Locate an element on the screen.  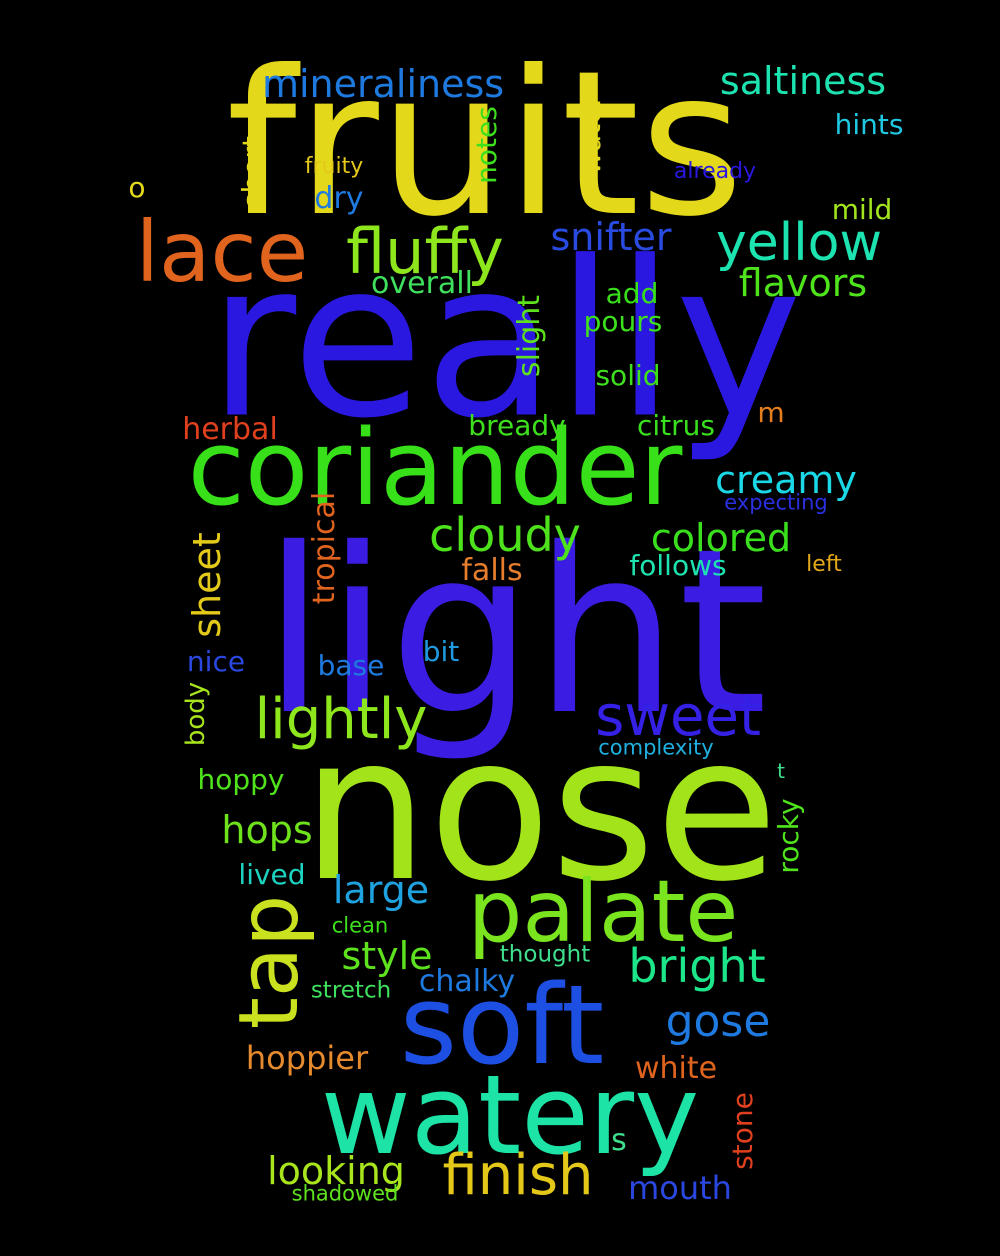
word-follows: follows is located at coordinates (678, 565).